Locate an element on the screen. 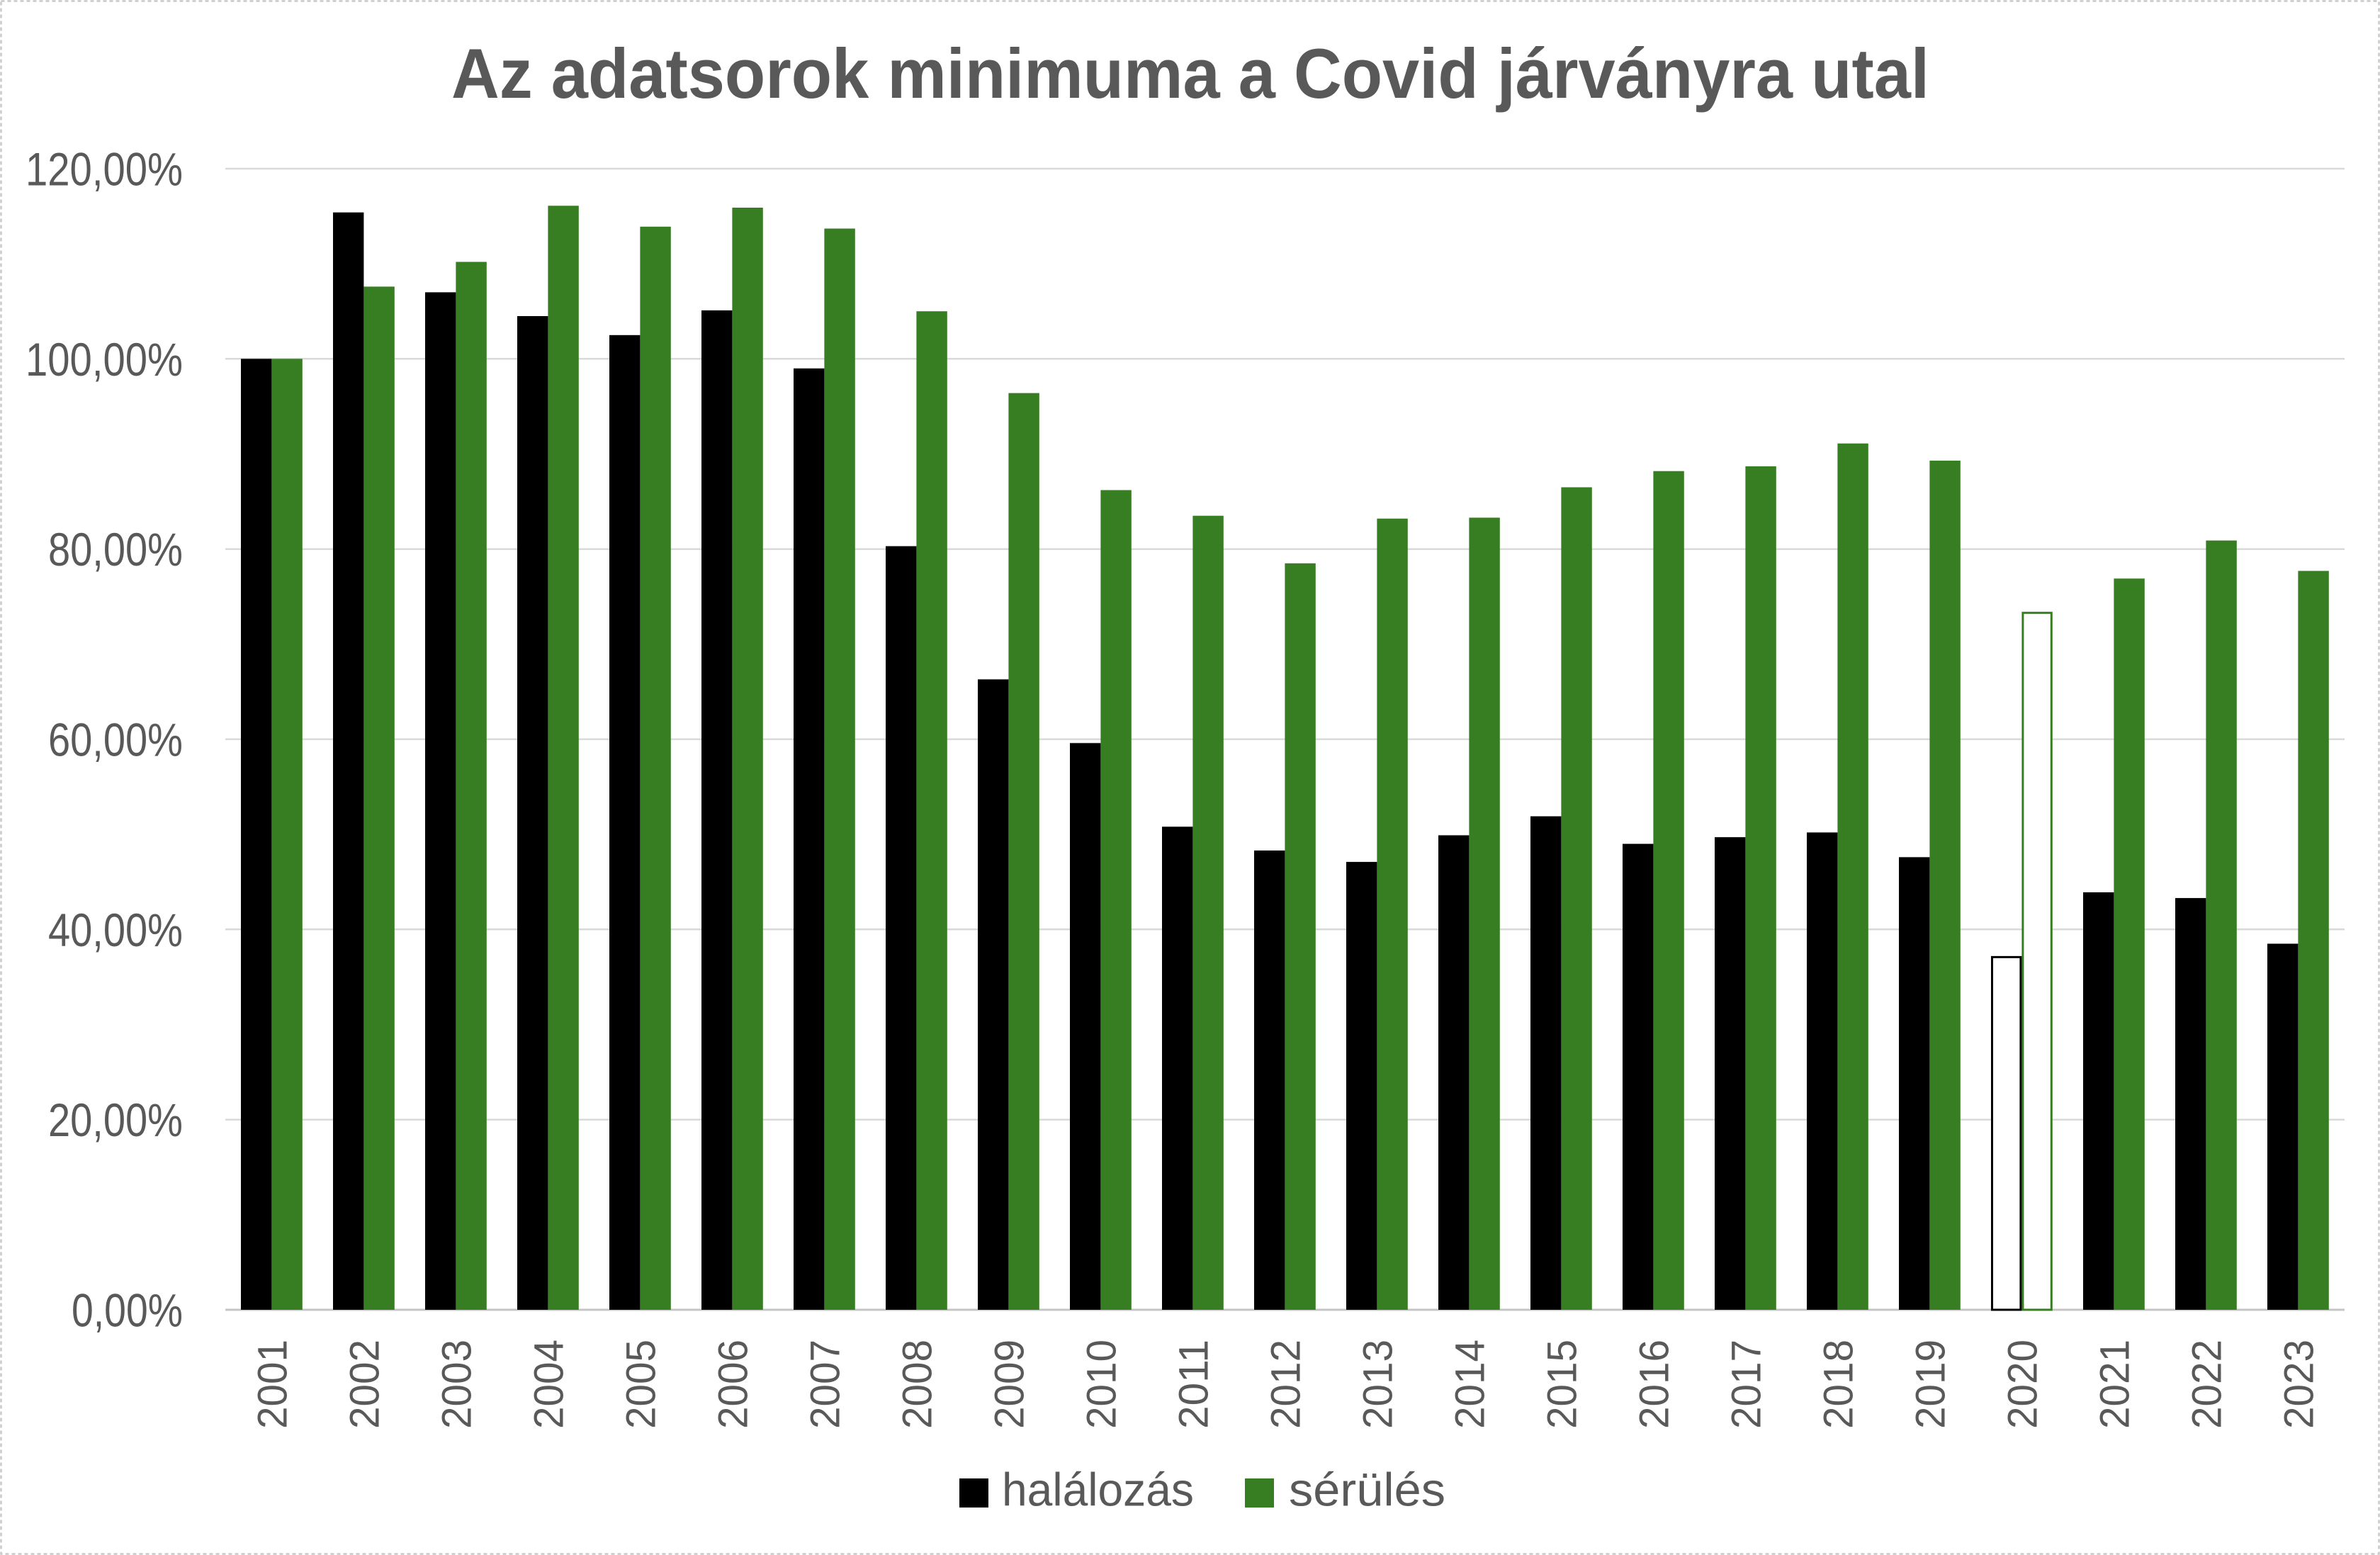  svg-text: 2015 is located at coordinates (1563, 1384).